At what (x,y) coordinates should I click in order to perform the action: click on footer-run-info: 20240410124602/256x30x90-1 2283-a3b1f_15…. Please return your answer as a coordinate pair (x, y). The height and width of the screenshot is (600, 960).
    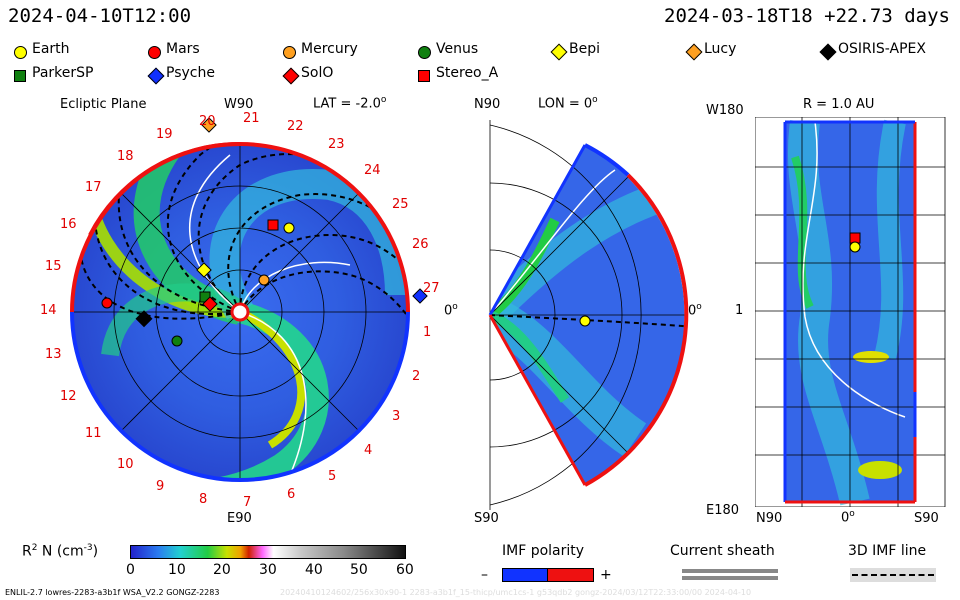
    Looking at the image, I should click on (516, 592).